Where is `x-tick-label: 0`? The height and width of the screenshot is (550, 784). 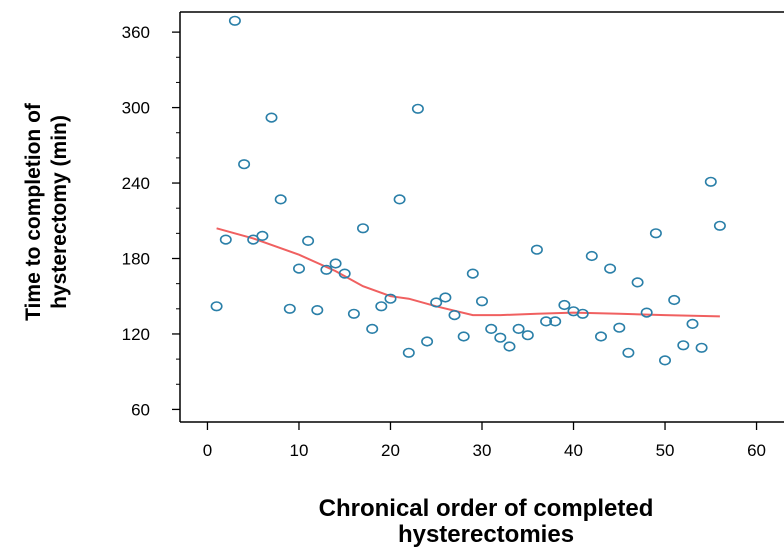 x-tick-label: 0 is located at coordinates (207, 450).